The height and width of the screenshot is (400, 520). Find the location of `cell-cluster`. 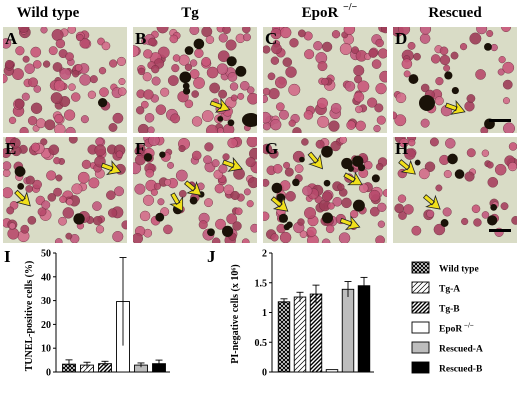

cell-cluster is located at coordinates (454, 80).